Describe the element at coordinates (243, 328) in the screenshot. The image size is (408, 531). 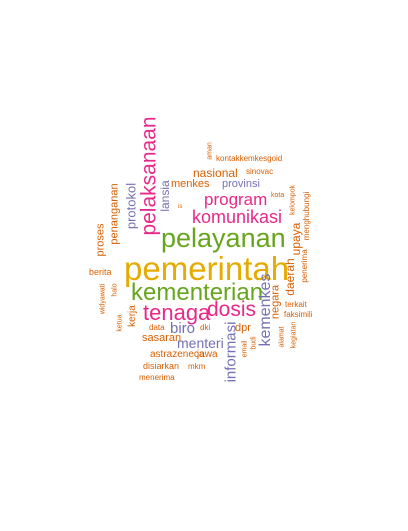
I see `word-dpr: dpr` at that location.